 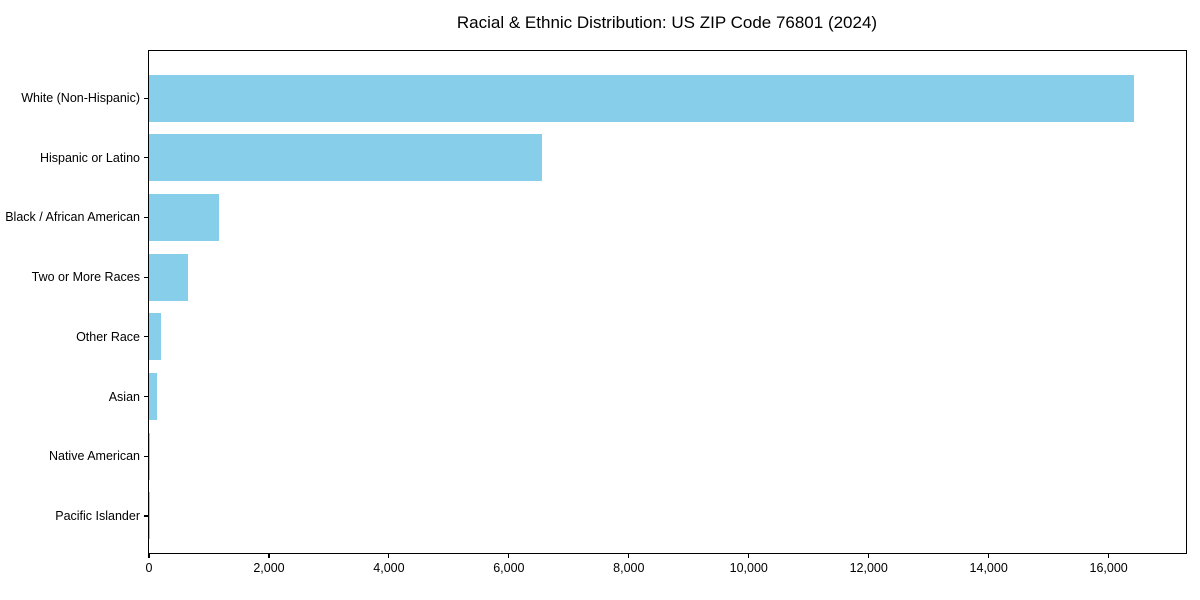 What do you see at coordinates (94, 456) in the screenshot?
I see `y-tick-label: Native American` at bounding box center [94, 456].